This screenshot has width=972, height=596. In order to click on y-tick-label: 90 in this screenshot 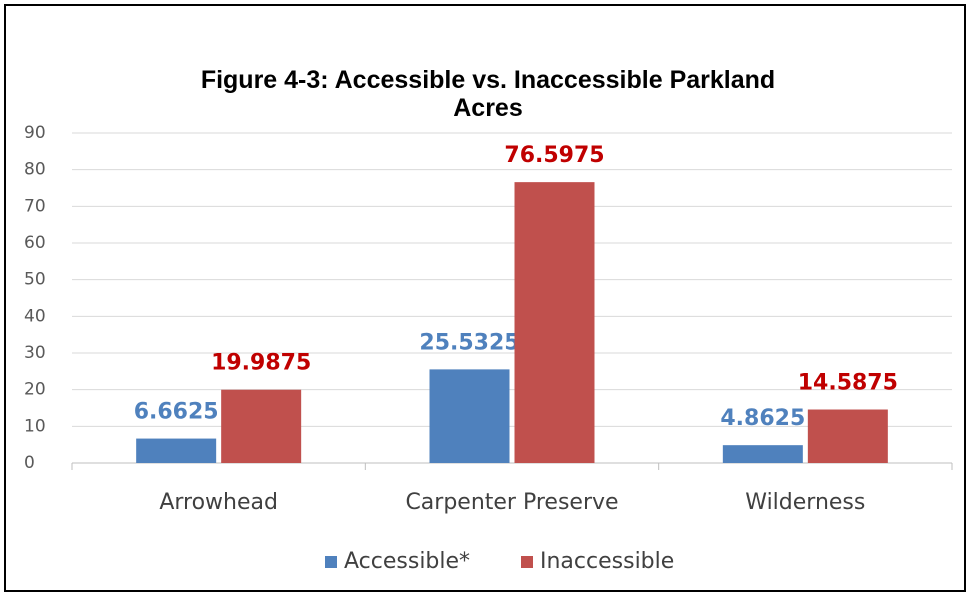, I will do `click(35, 133)`.